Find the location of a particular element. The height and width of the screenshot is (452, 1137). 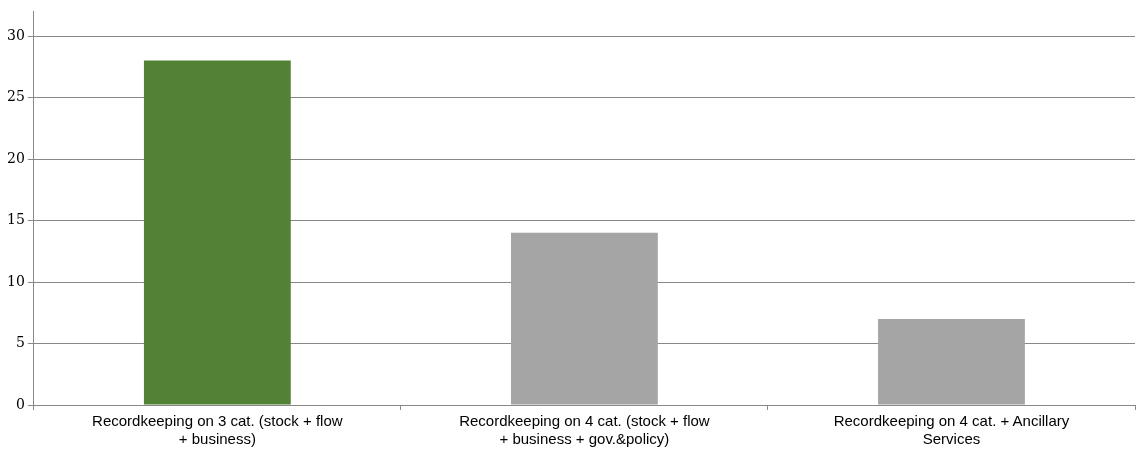

y-tick-label: 25 is located at coordinates (15, 96).